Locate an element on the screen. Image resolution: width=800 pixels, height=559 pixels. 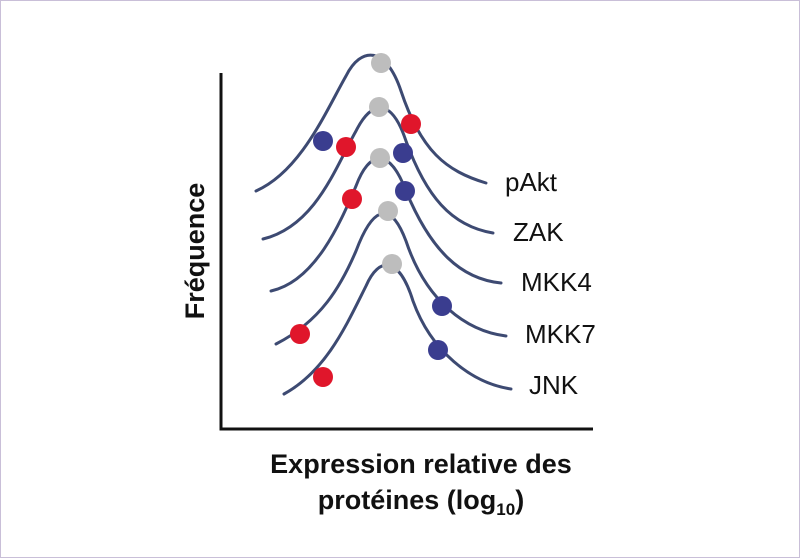
dot-red-pakt is located at coordinates (411, 124).